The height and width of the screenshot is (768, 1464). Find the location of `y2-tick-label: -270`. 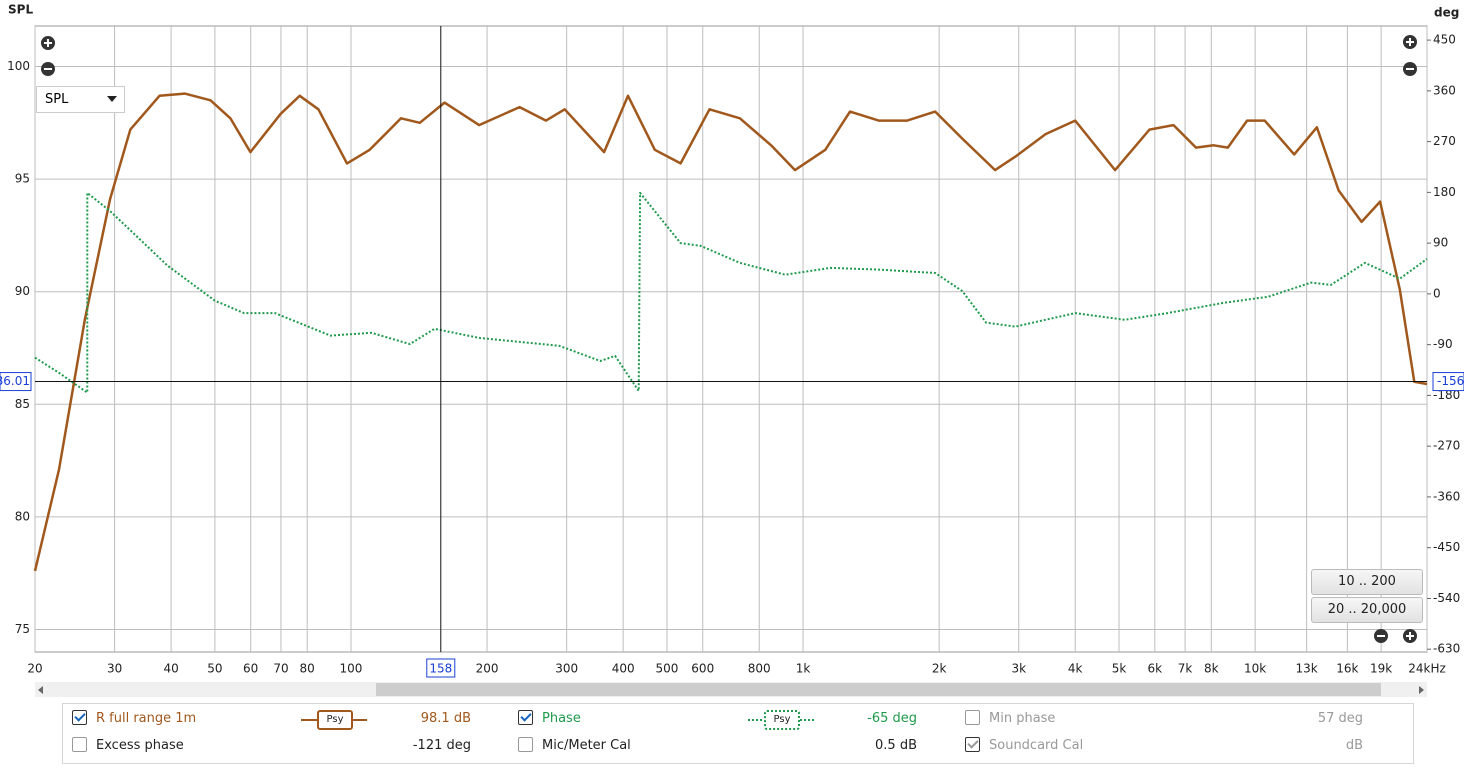

y2-tick-label: -270 is located at coordinates (1446, 446).